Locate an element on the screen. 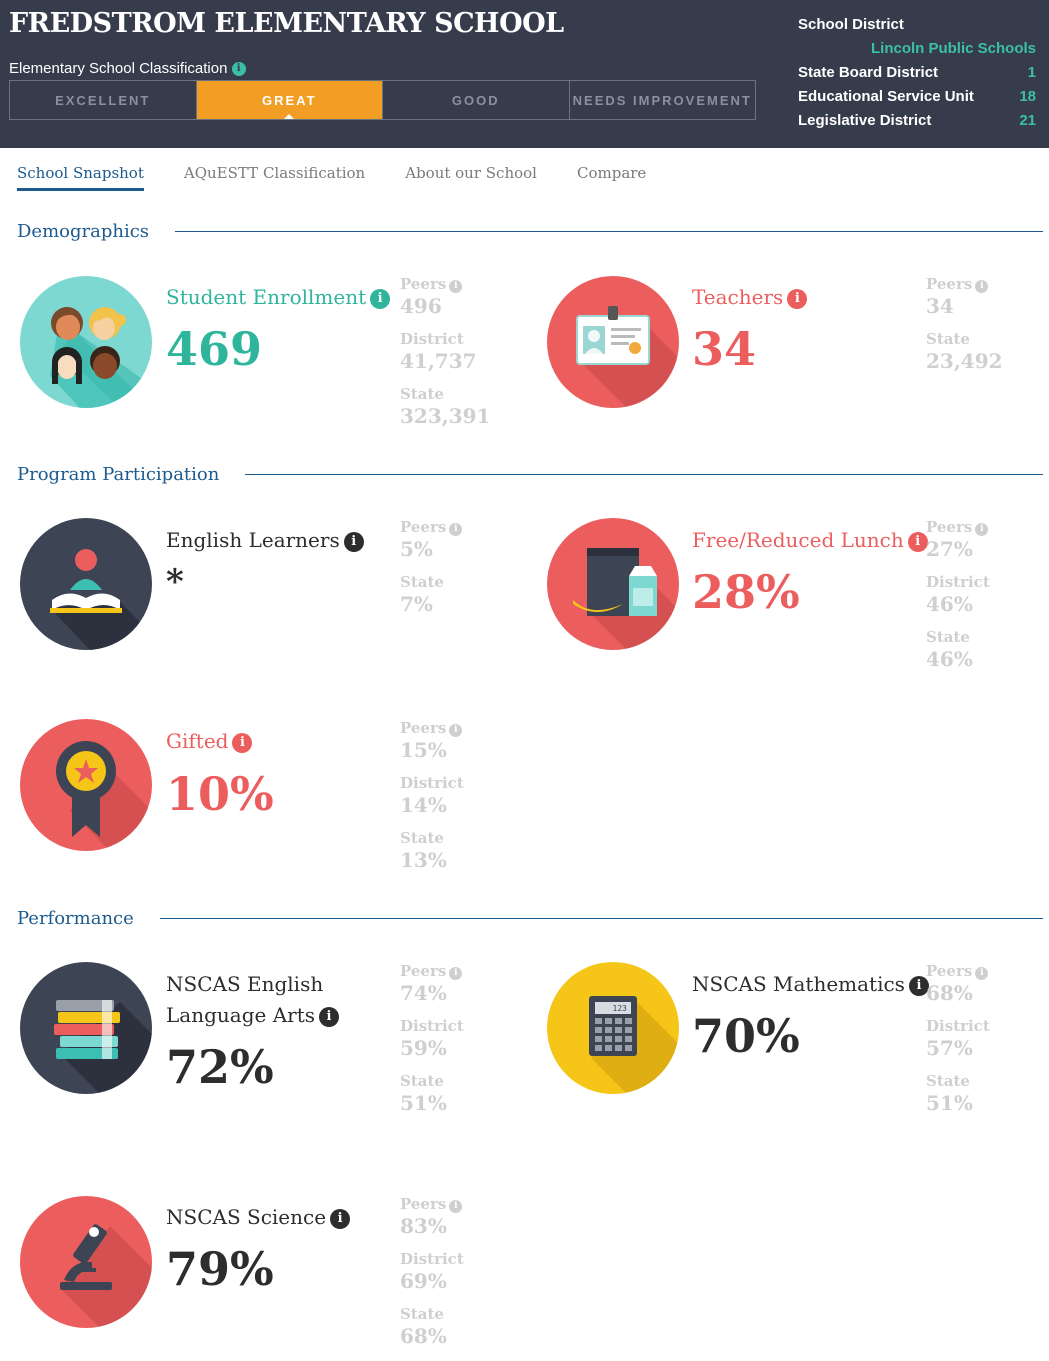 The image size is (1049, 1361). ela-comparison: Peers i 74% District 59% State 51% is located at coordinates (432, 1038).